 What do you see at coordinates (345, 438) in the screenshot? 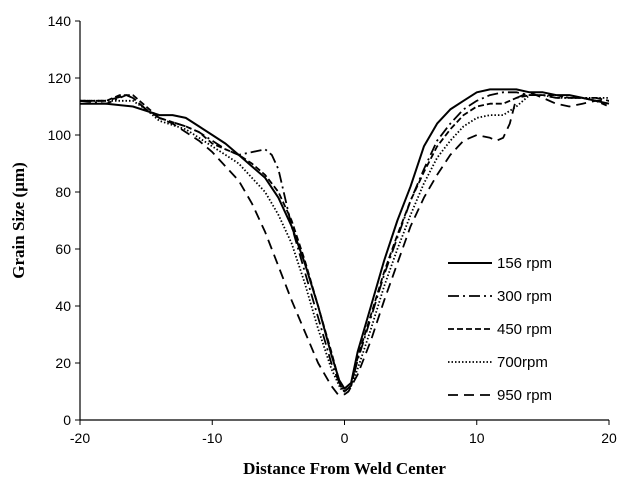
I see `x-tick-label: 0` at bounding box center [345, 438].